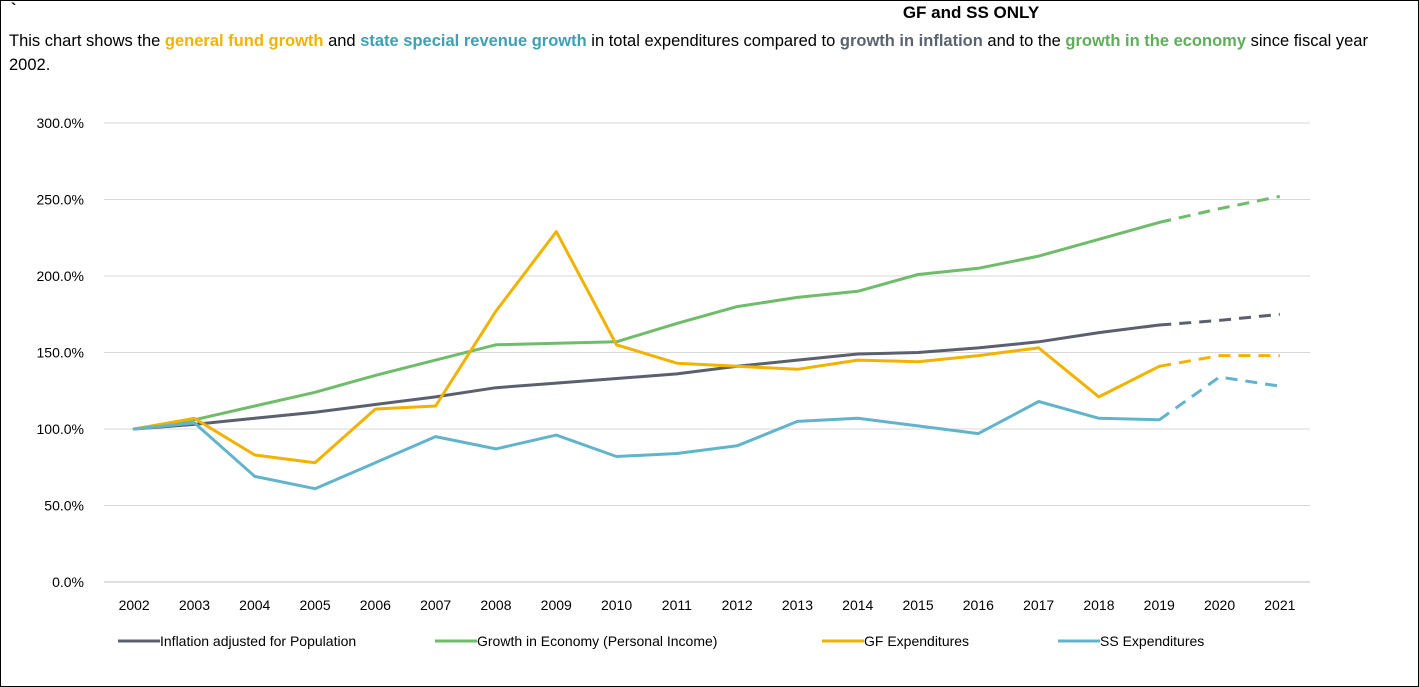 This screenshot has width=1419, height=687. I want to click on x-tick-label: 2002, so click(134, 605).